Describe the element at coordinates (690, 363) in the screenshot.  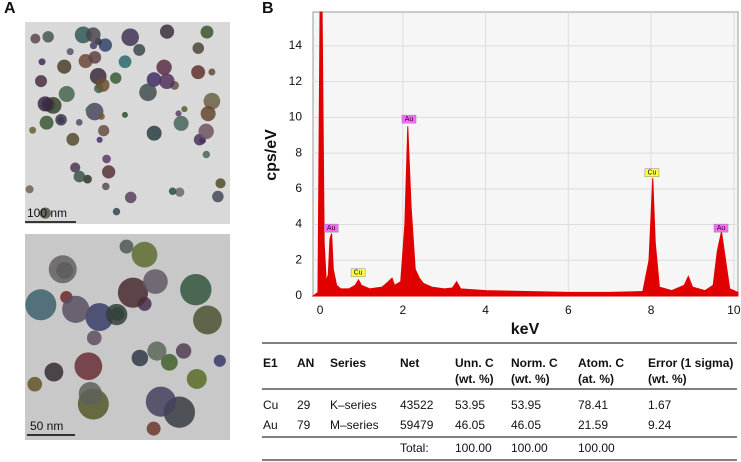
I see `table-header: Error (1 sigma)` at that location.